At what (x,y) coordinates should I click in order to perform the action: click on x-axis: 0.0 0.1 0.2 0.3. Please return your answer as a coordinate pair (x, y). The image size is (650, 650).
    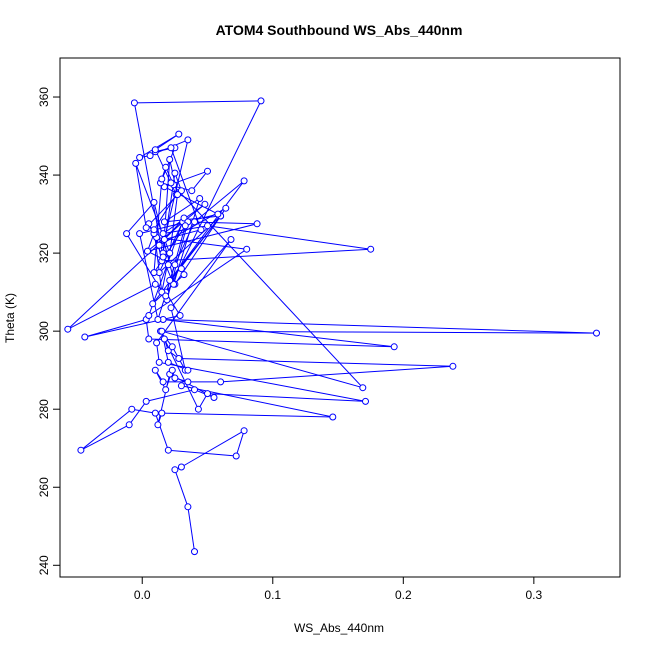
    Looking at the image, I should click on (338, 589).